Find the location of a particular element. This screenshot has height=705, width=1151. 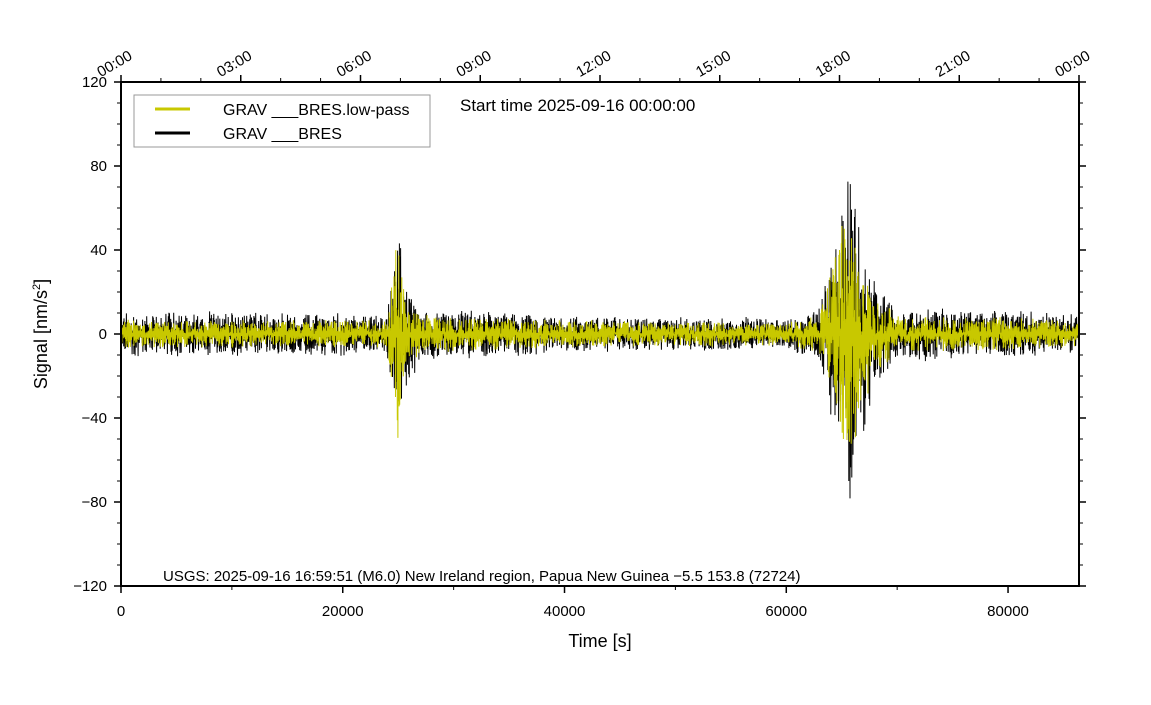

y-tick-label: −80 is located at coordinates (94, 502).